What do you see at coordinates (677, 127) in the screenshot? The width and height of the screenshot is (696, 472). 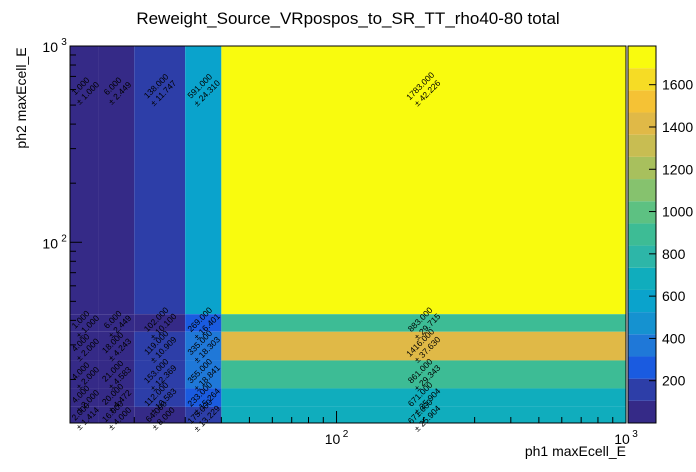 I see `colorbar-tick-label: 1400` at bounding box center [677, 127].